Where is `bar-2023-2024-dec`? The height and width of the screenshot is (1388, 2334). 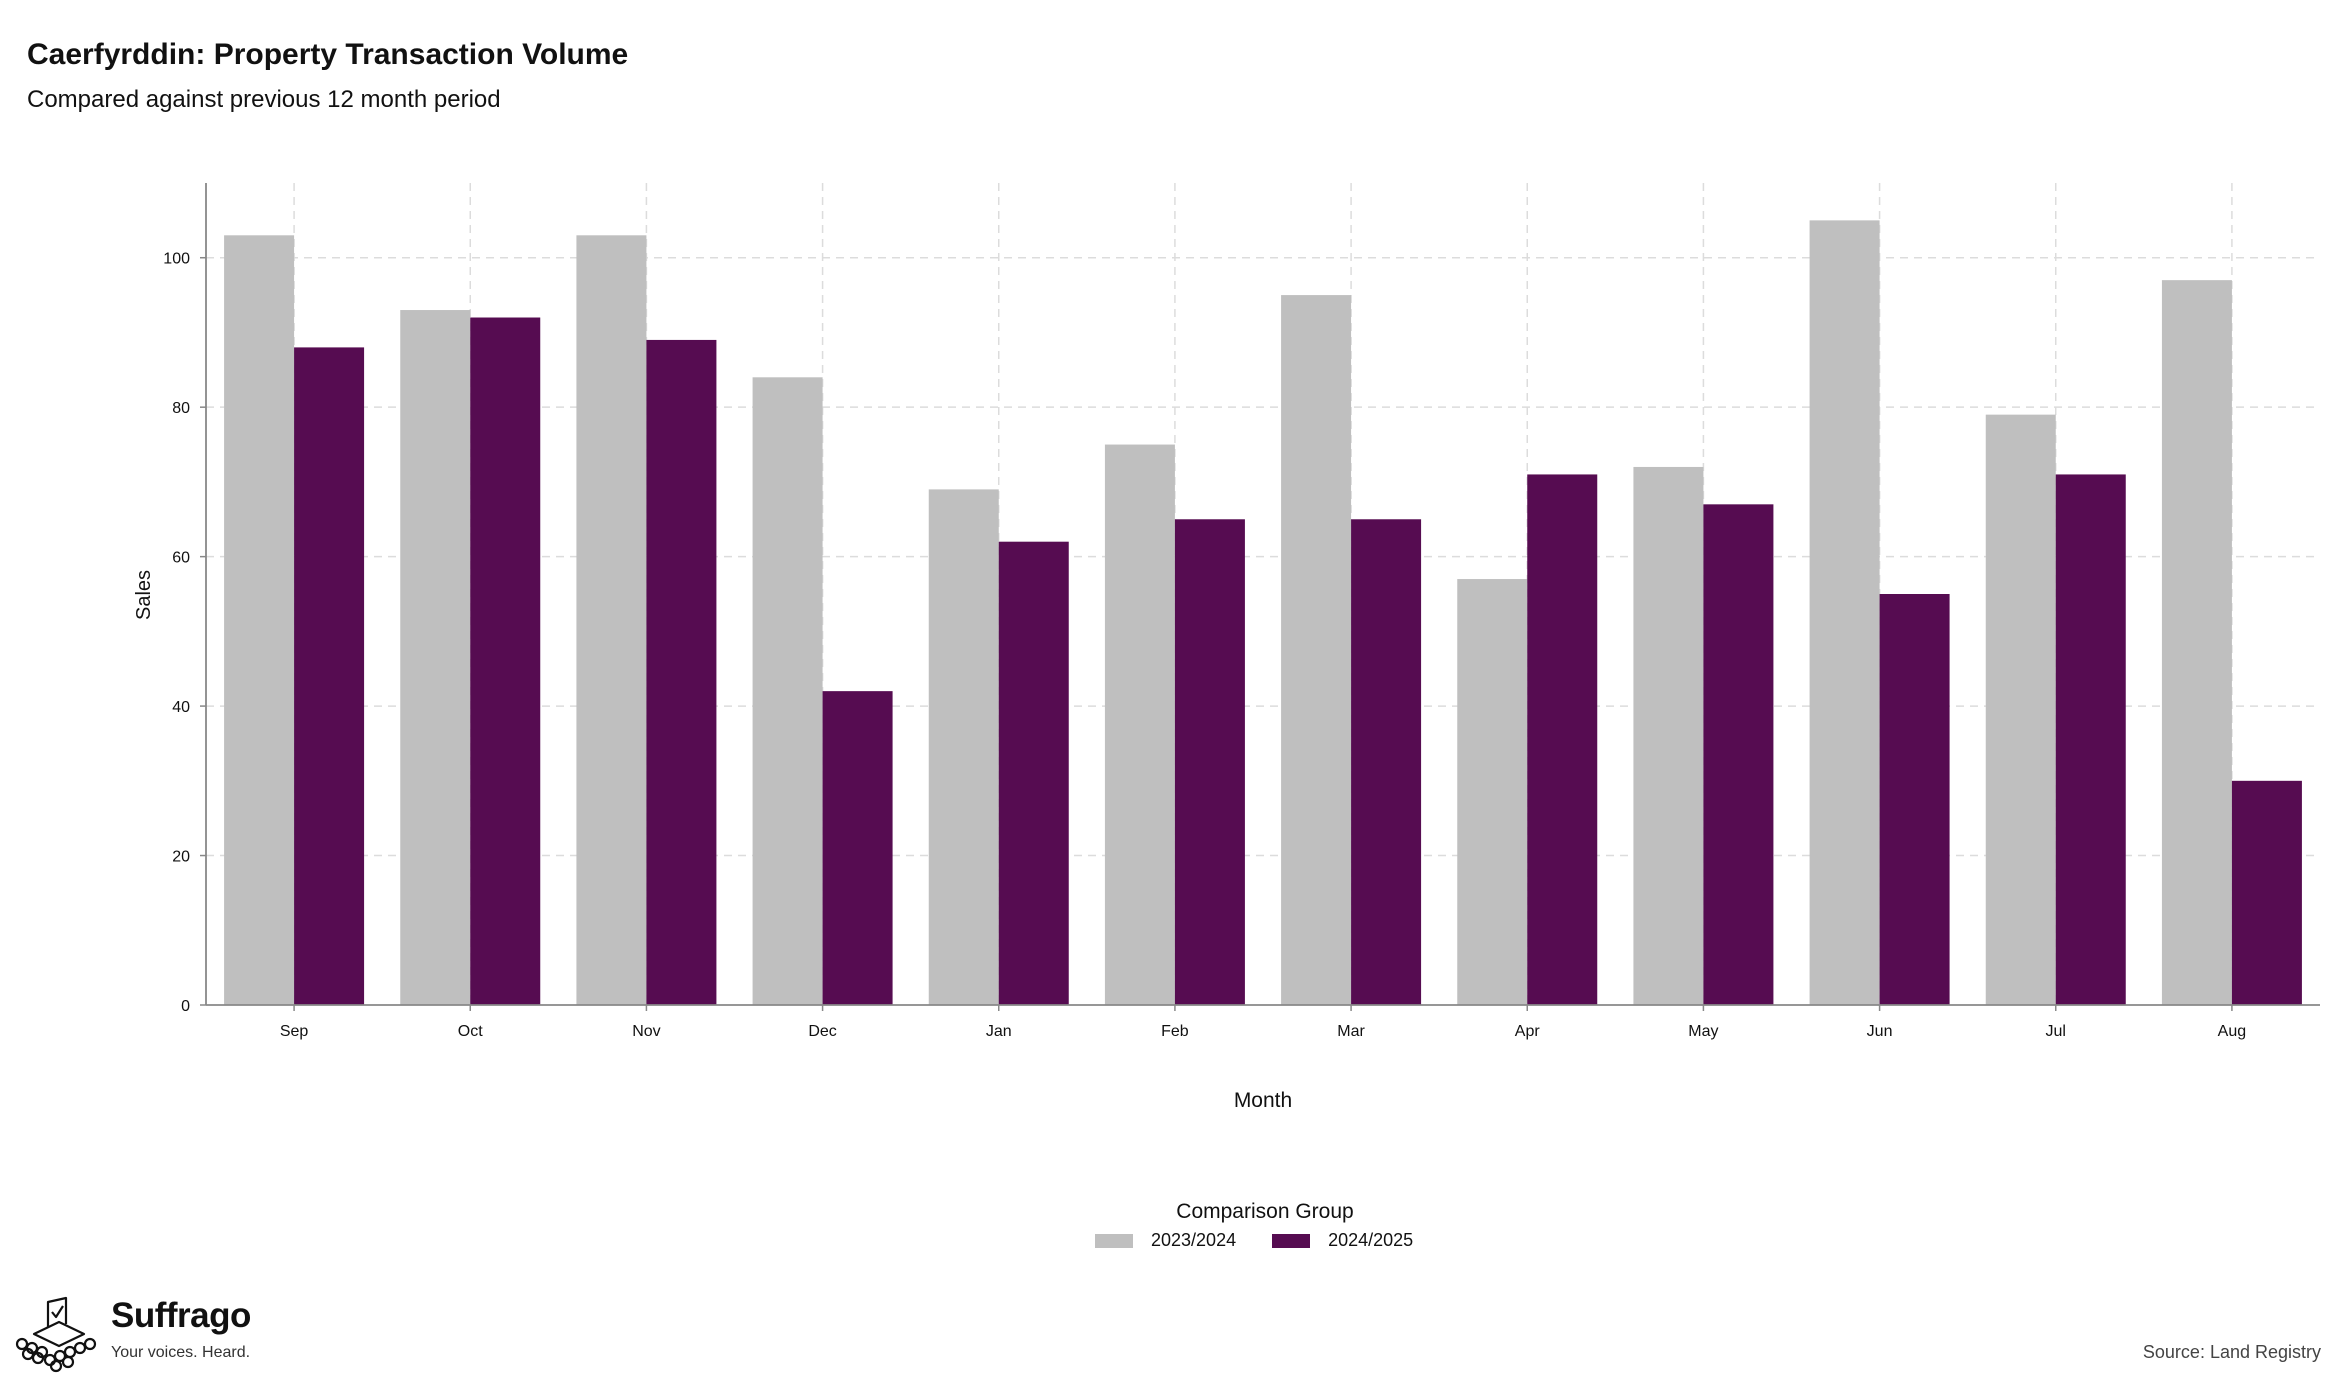 bar-2023-2024-dec is located at coordinates (787, 691).